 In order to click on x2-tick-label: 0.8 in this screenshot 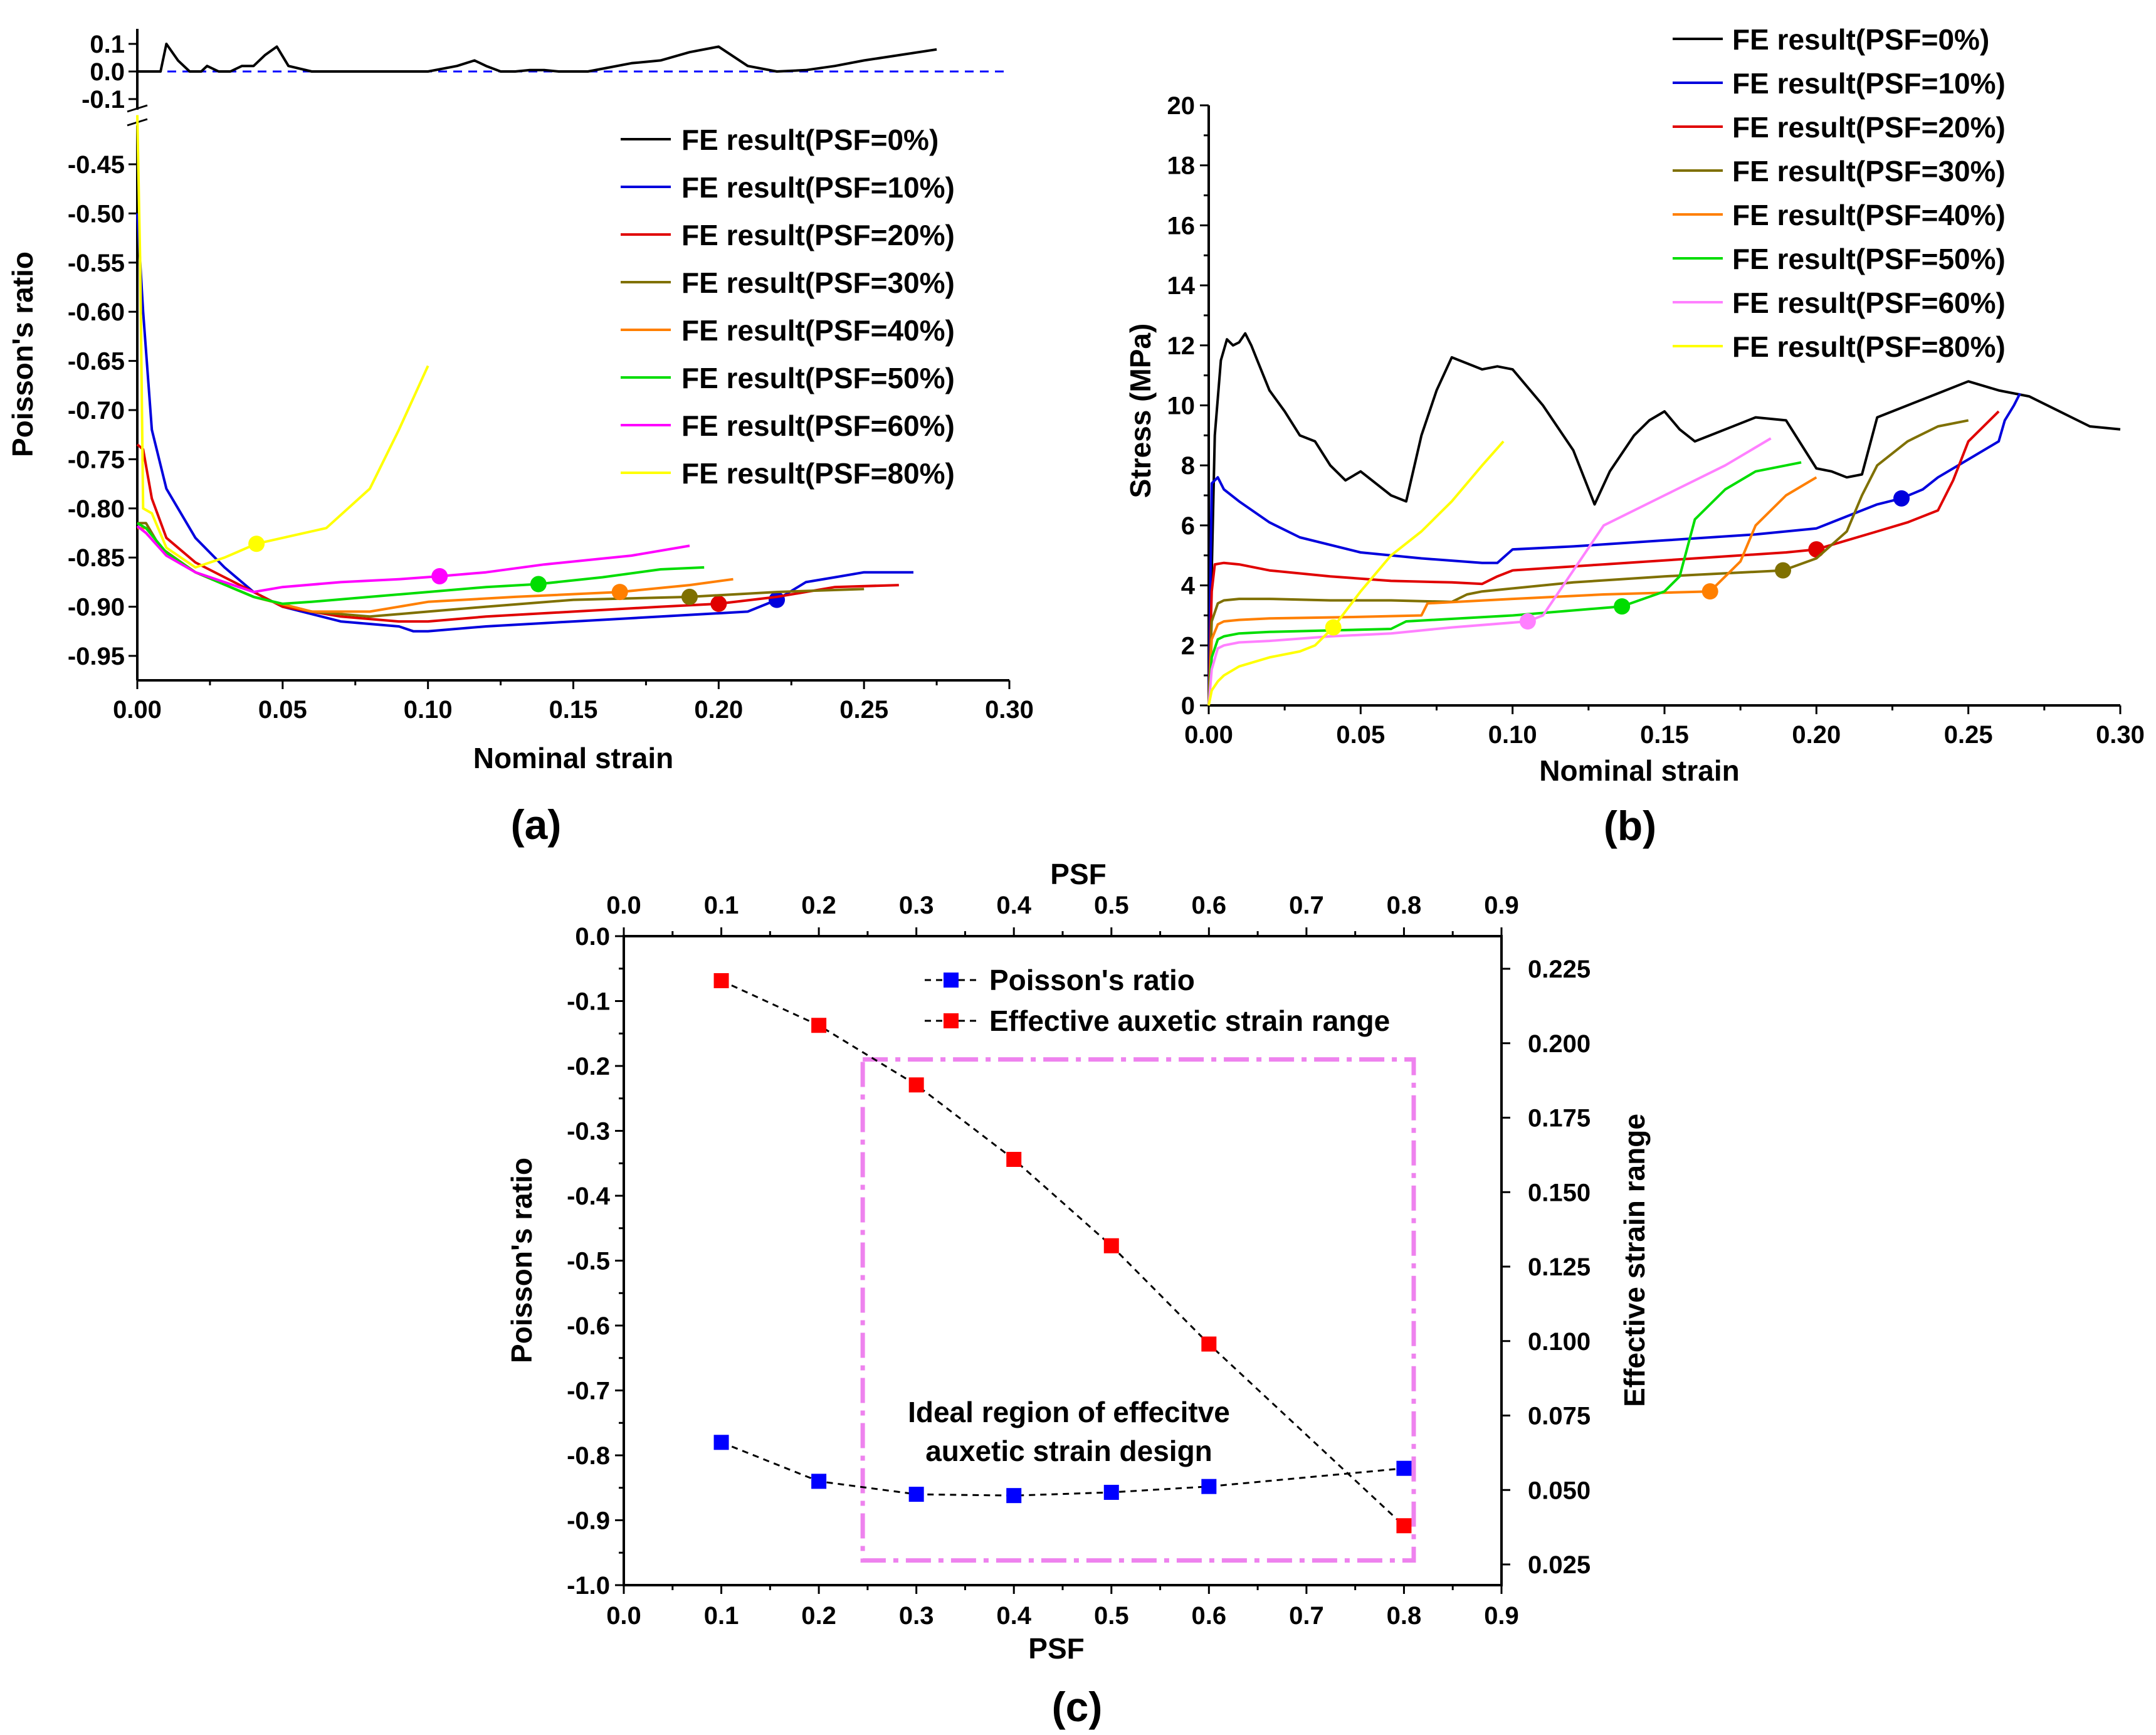, I will do `click(1404, 905)`.